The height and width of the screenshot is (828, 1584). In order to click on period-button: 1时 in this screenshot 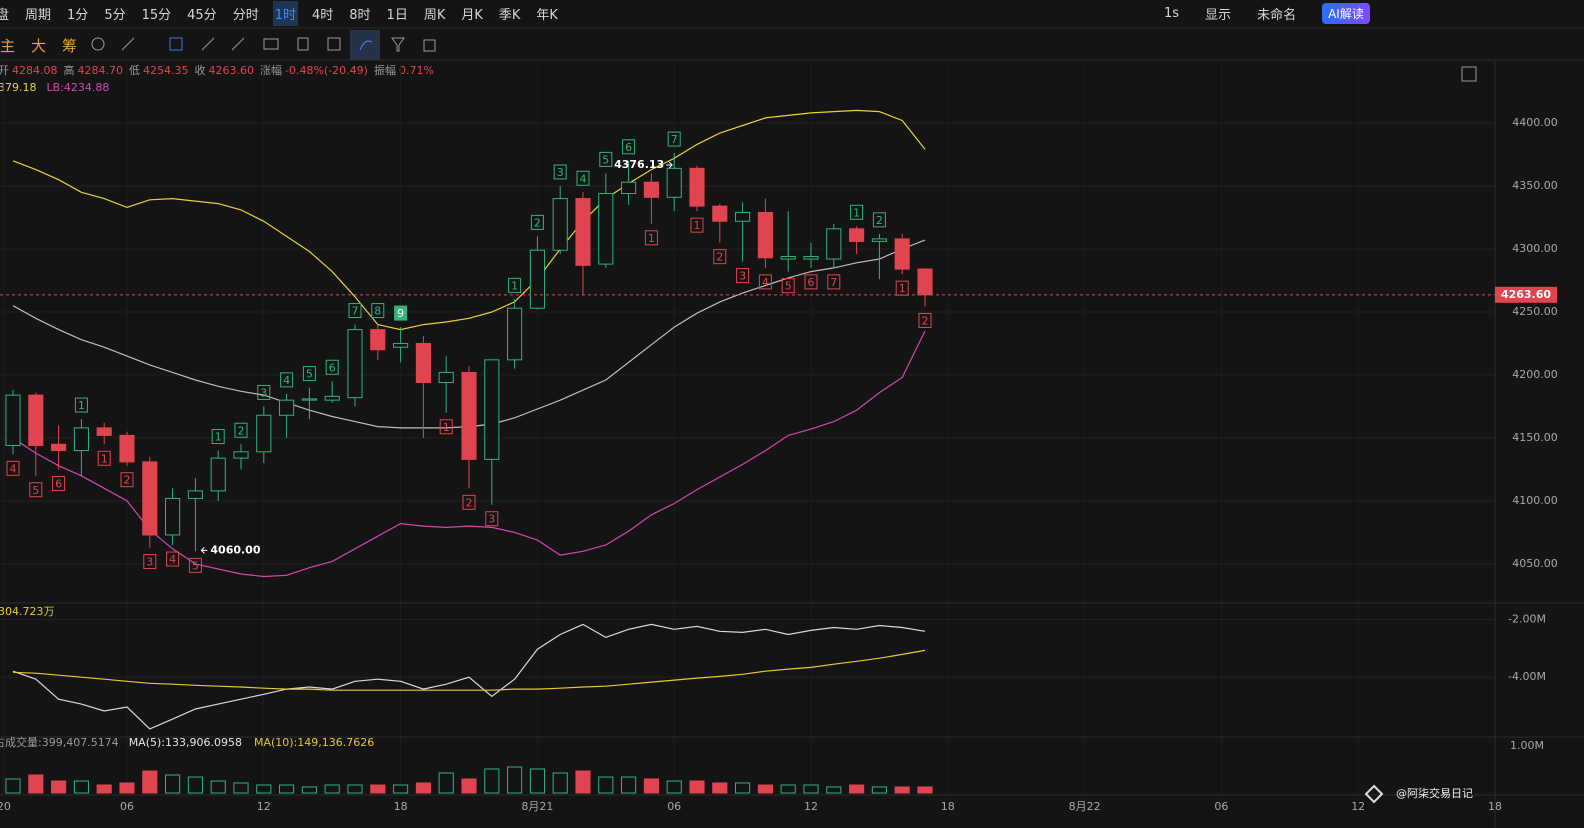, I will do `click(285, 13)`.